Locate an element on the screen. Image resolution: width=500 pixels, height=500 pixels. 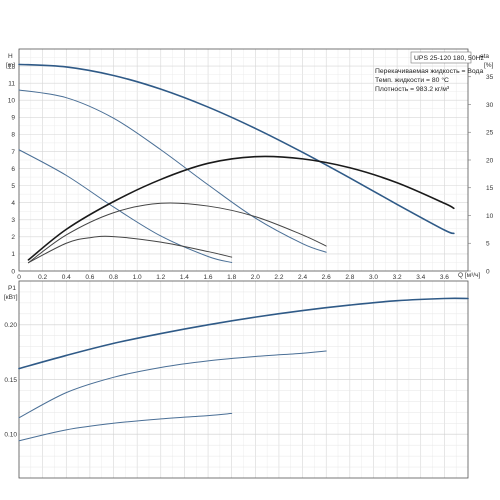
y-tick-label: 12 is located at coordinates (12, 66).